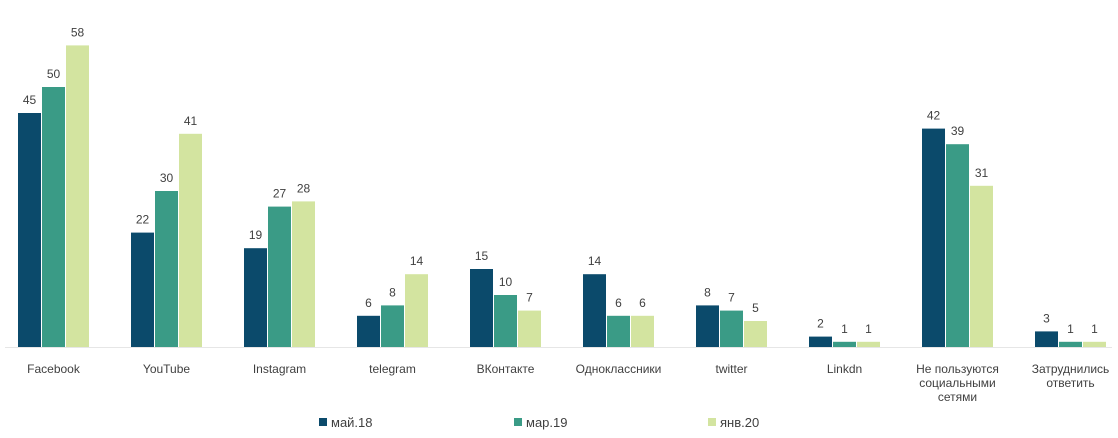  What do you see at coordinates (352, 422) in the screenshot?
I see `legend-label: май.18` at bounding box center [352, 422].